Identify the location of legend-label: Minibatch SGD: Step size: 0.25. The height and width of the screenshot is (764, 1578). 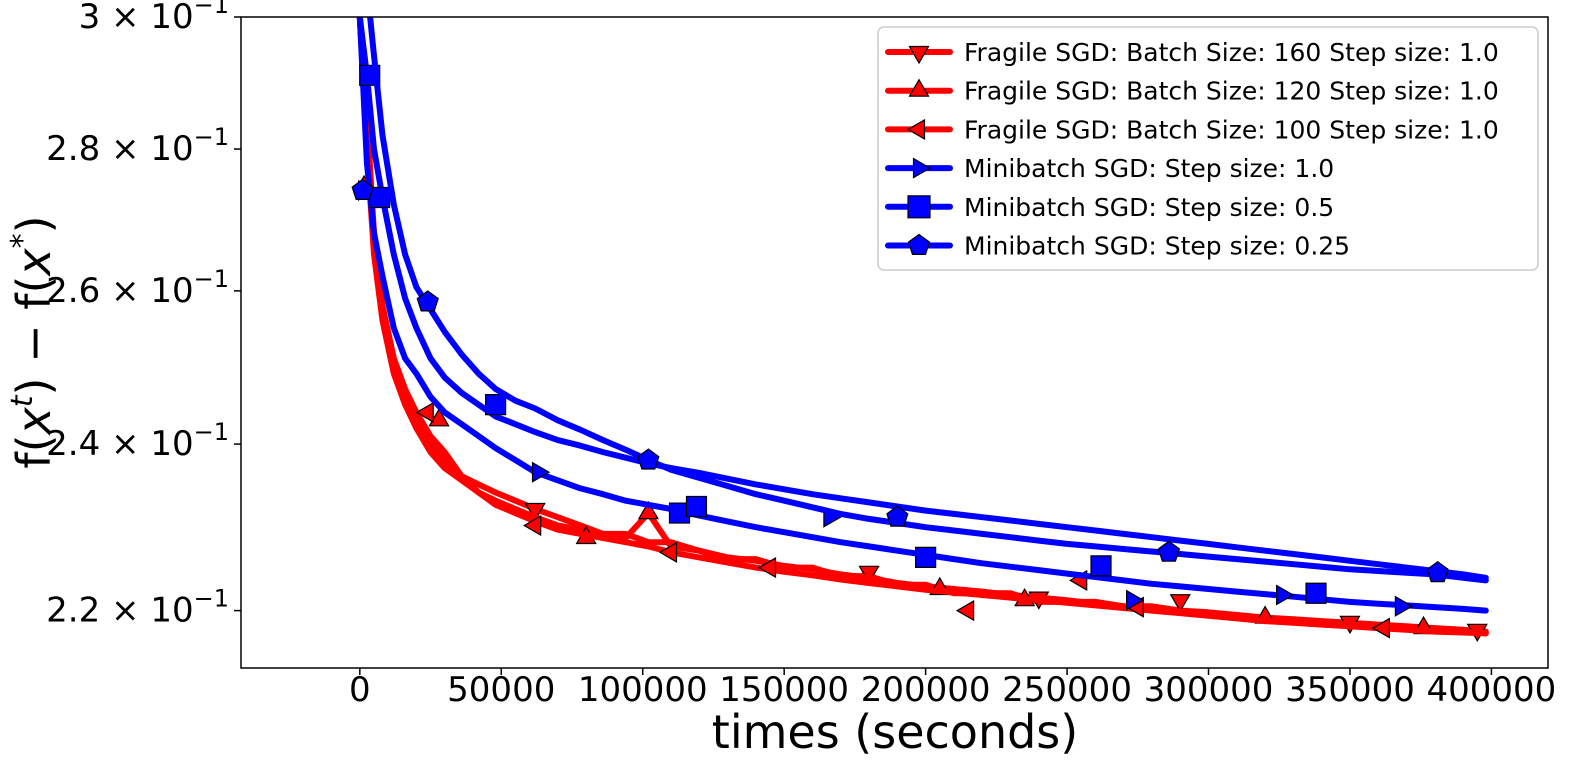
(1157, 246).